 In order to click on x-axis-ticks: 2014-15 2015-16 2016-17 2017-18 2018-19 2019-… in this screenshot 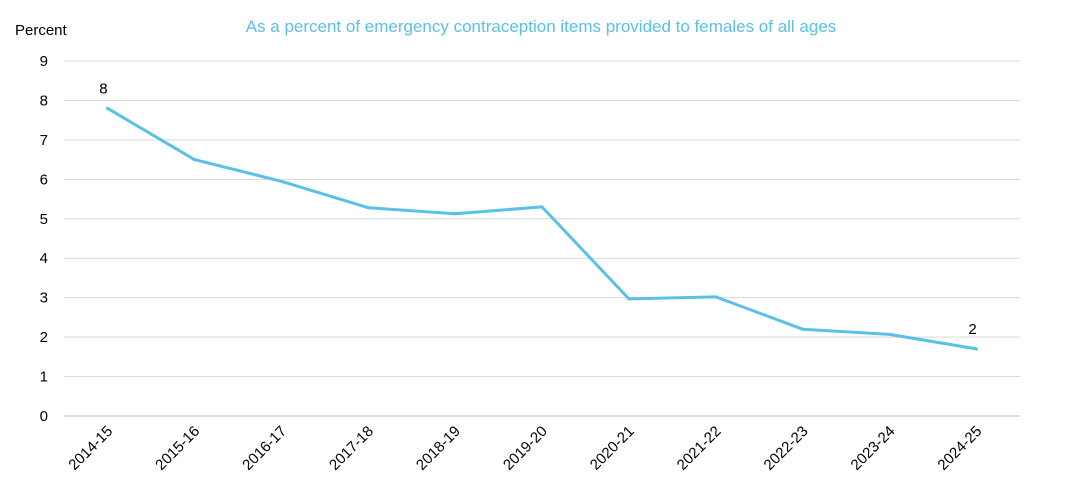, I will do `click(525, 448)`.